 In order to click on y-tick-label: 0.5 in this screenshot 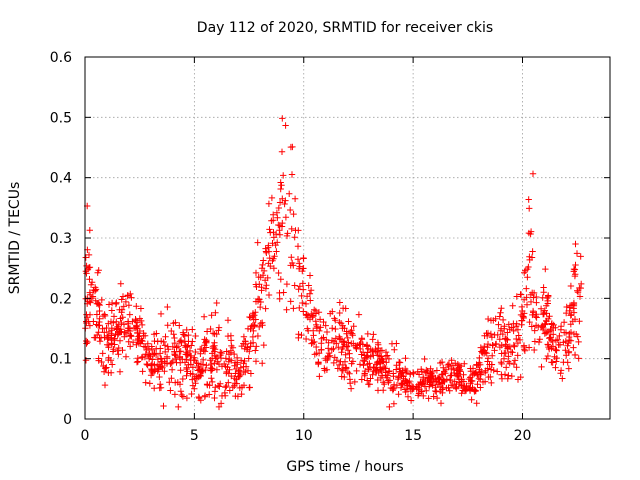, I will do `click(61, 118)`.